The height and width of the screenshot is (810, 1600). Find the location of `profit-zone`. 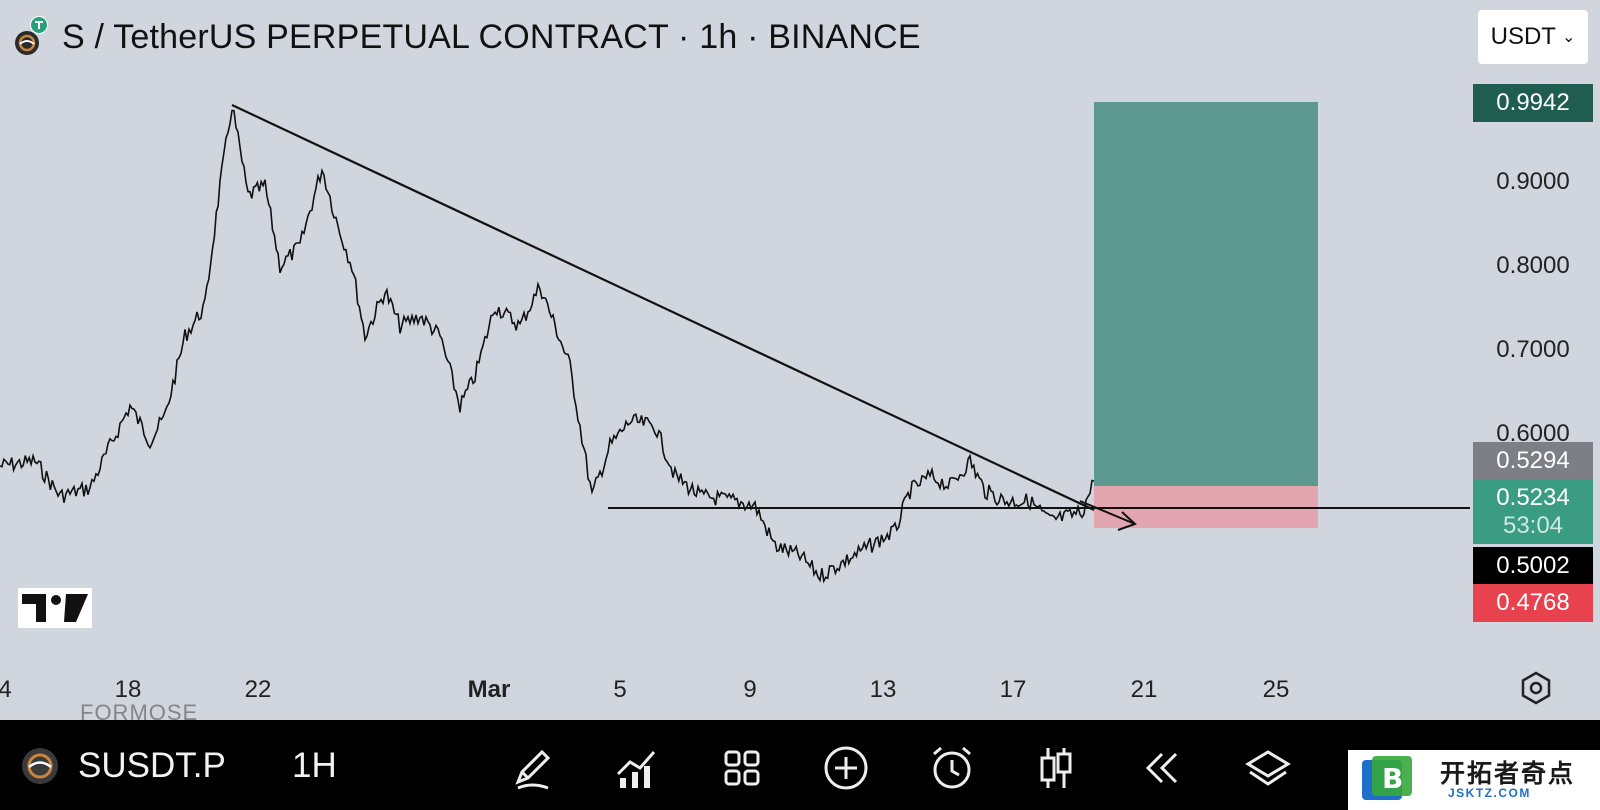

profit-zone is located at coordinates (1206, 294).